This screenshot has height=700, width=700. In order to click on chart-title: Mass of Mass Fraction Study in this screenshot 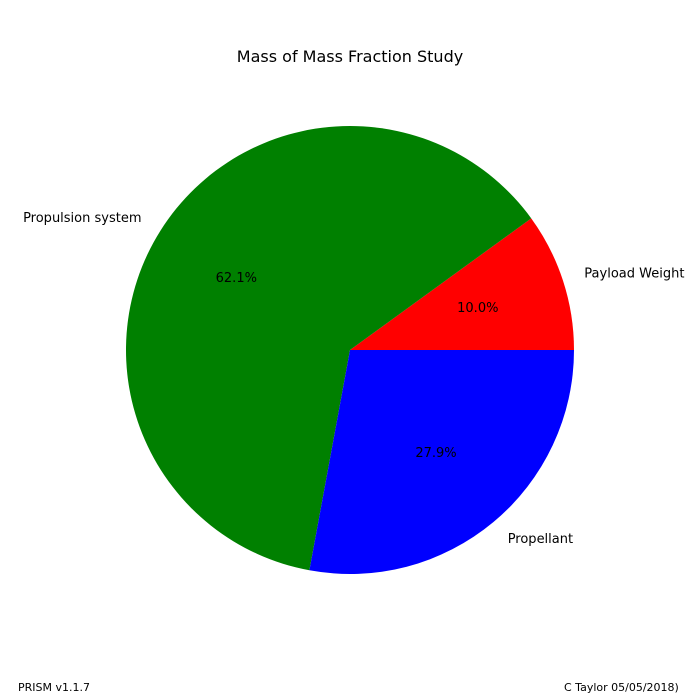, I will do `click(350, 56)`.